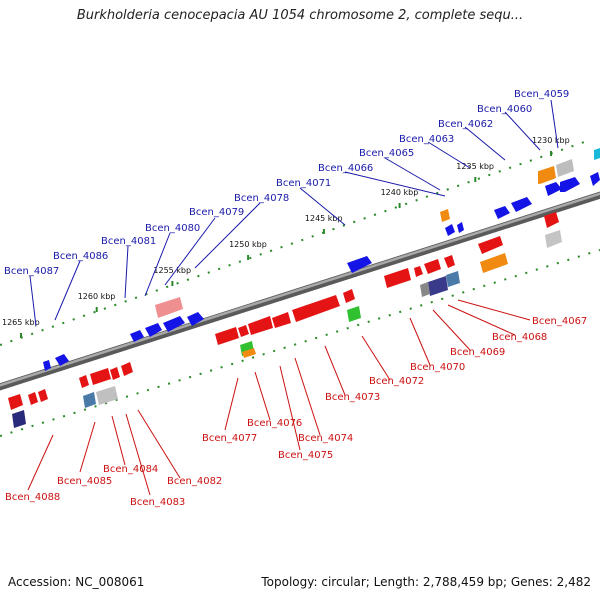 This screenshot has height=600, width=600. Describe the element at coordinates (261, 198) in the screenshot. I see `gene-label: Bcen_4078` at that location.